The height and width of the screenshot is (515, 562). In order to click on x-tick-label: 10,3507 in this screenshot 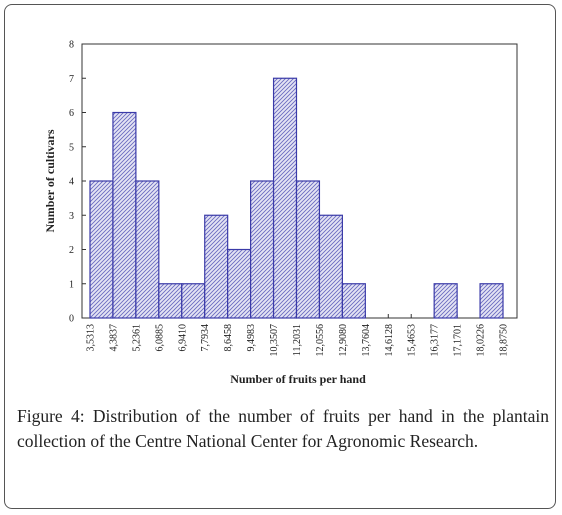, I will do `click(274, 340)`.